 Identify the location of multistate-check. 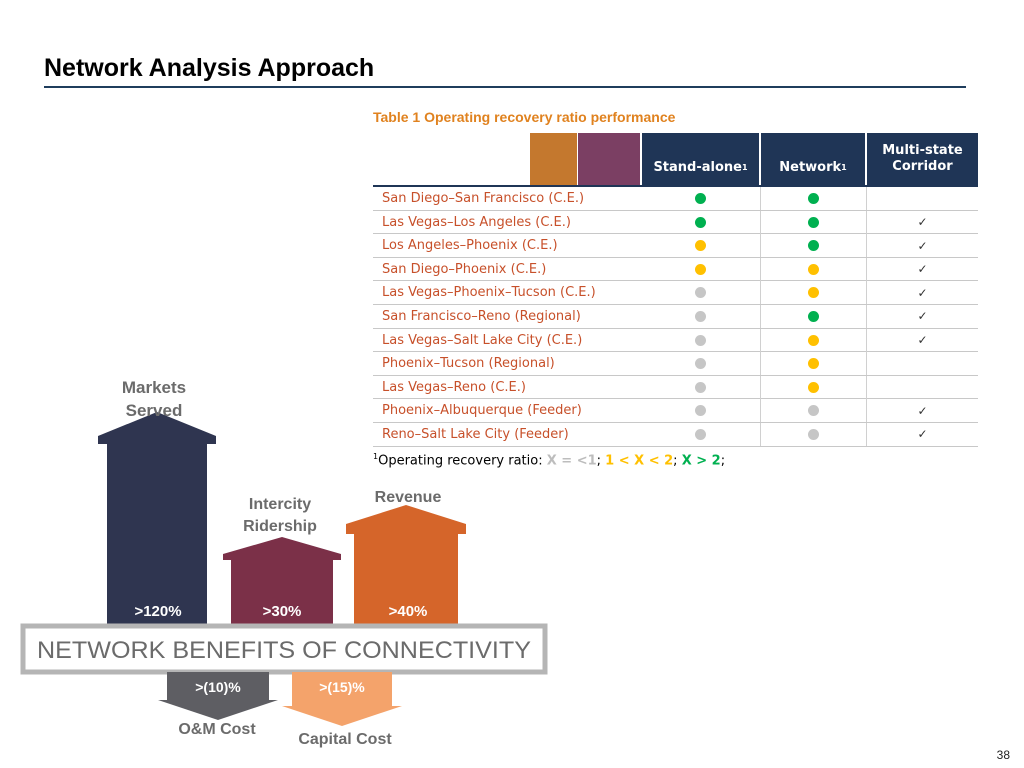
(922, 387).